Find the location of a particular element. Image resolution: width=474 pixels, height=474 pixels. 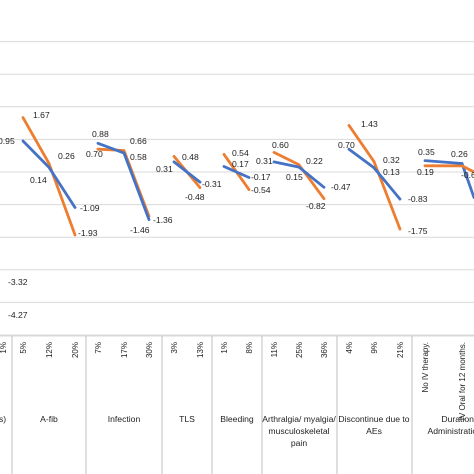

data-label: -1.09 is located at coordinates (90, 208).